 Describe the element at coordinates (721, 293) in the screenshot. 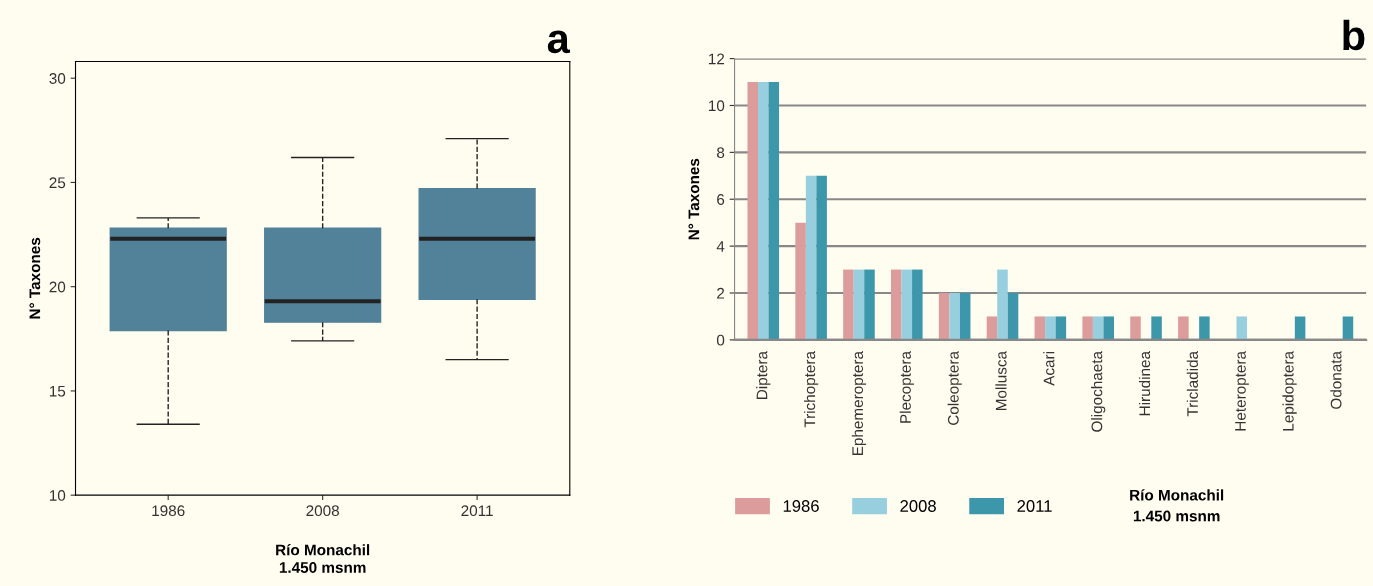

I see `y-tick-label: 2` at that location.